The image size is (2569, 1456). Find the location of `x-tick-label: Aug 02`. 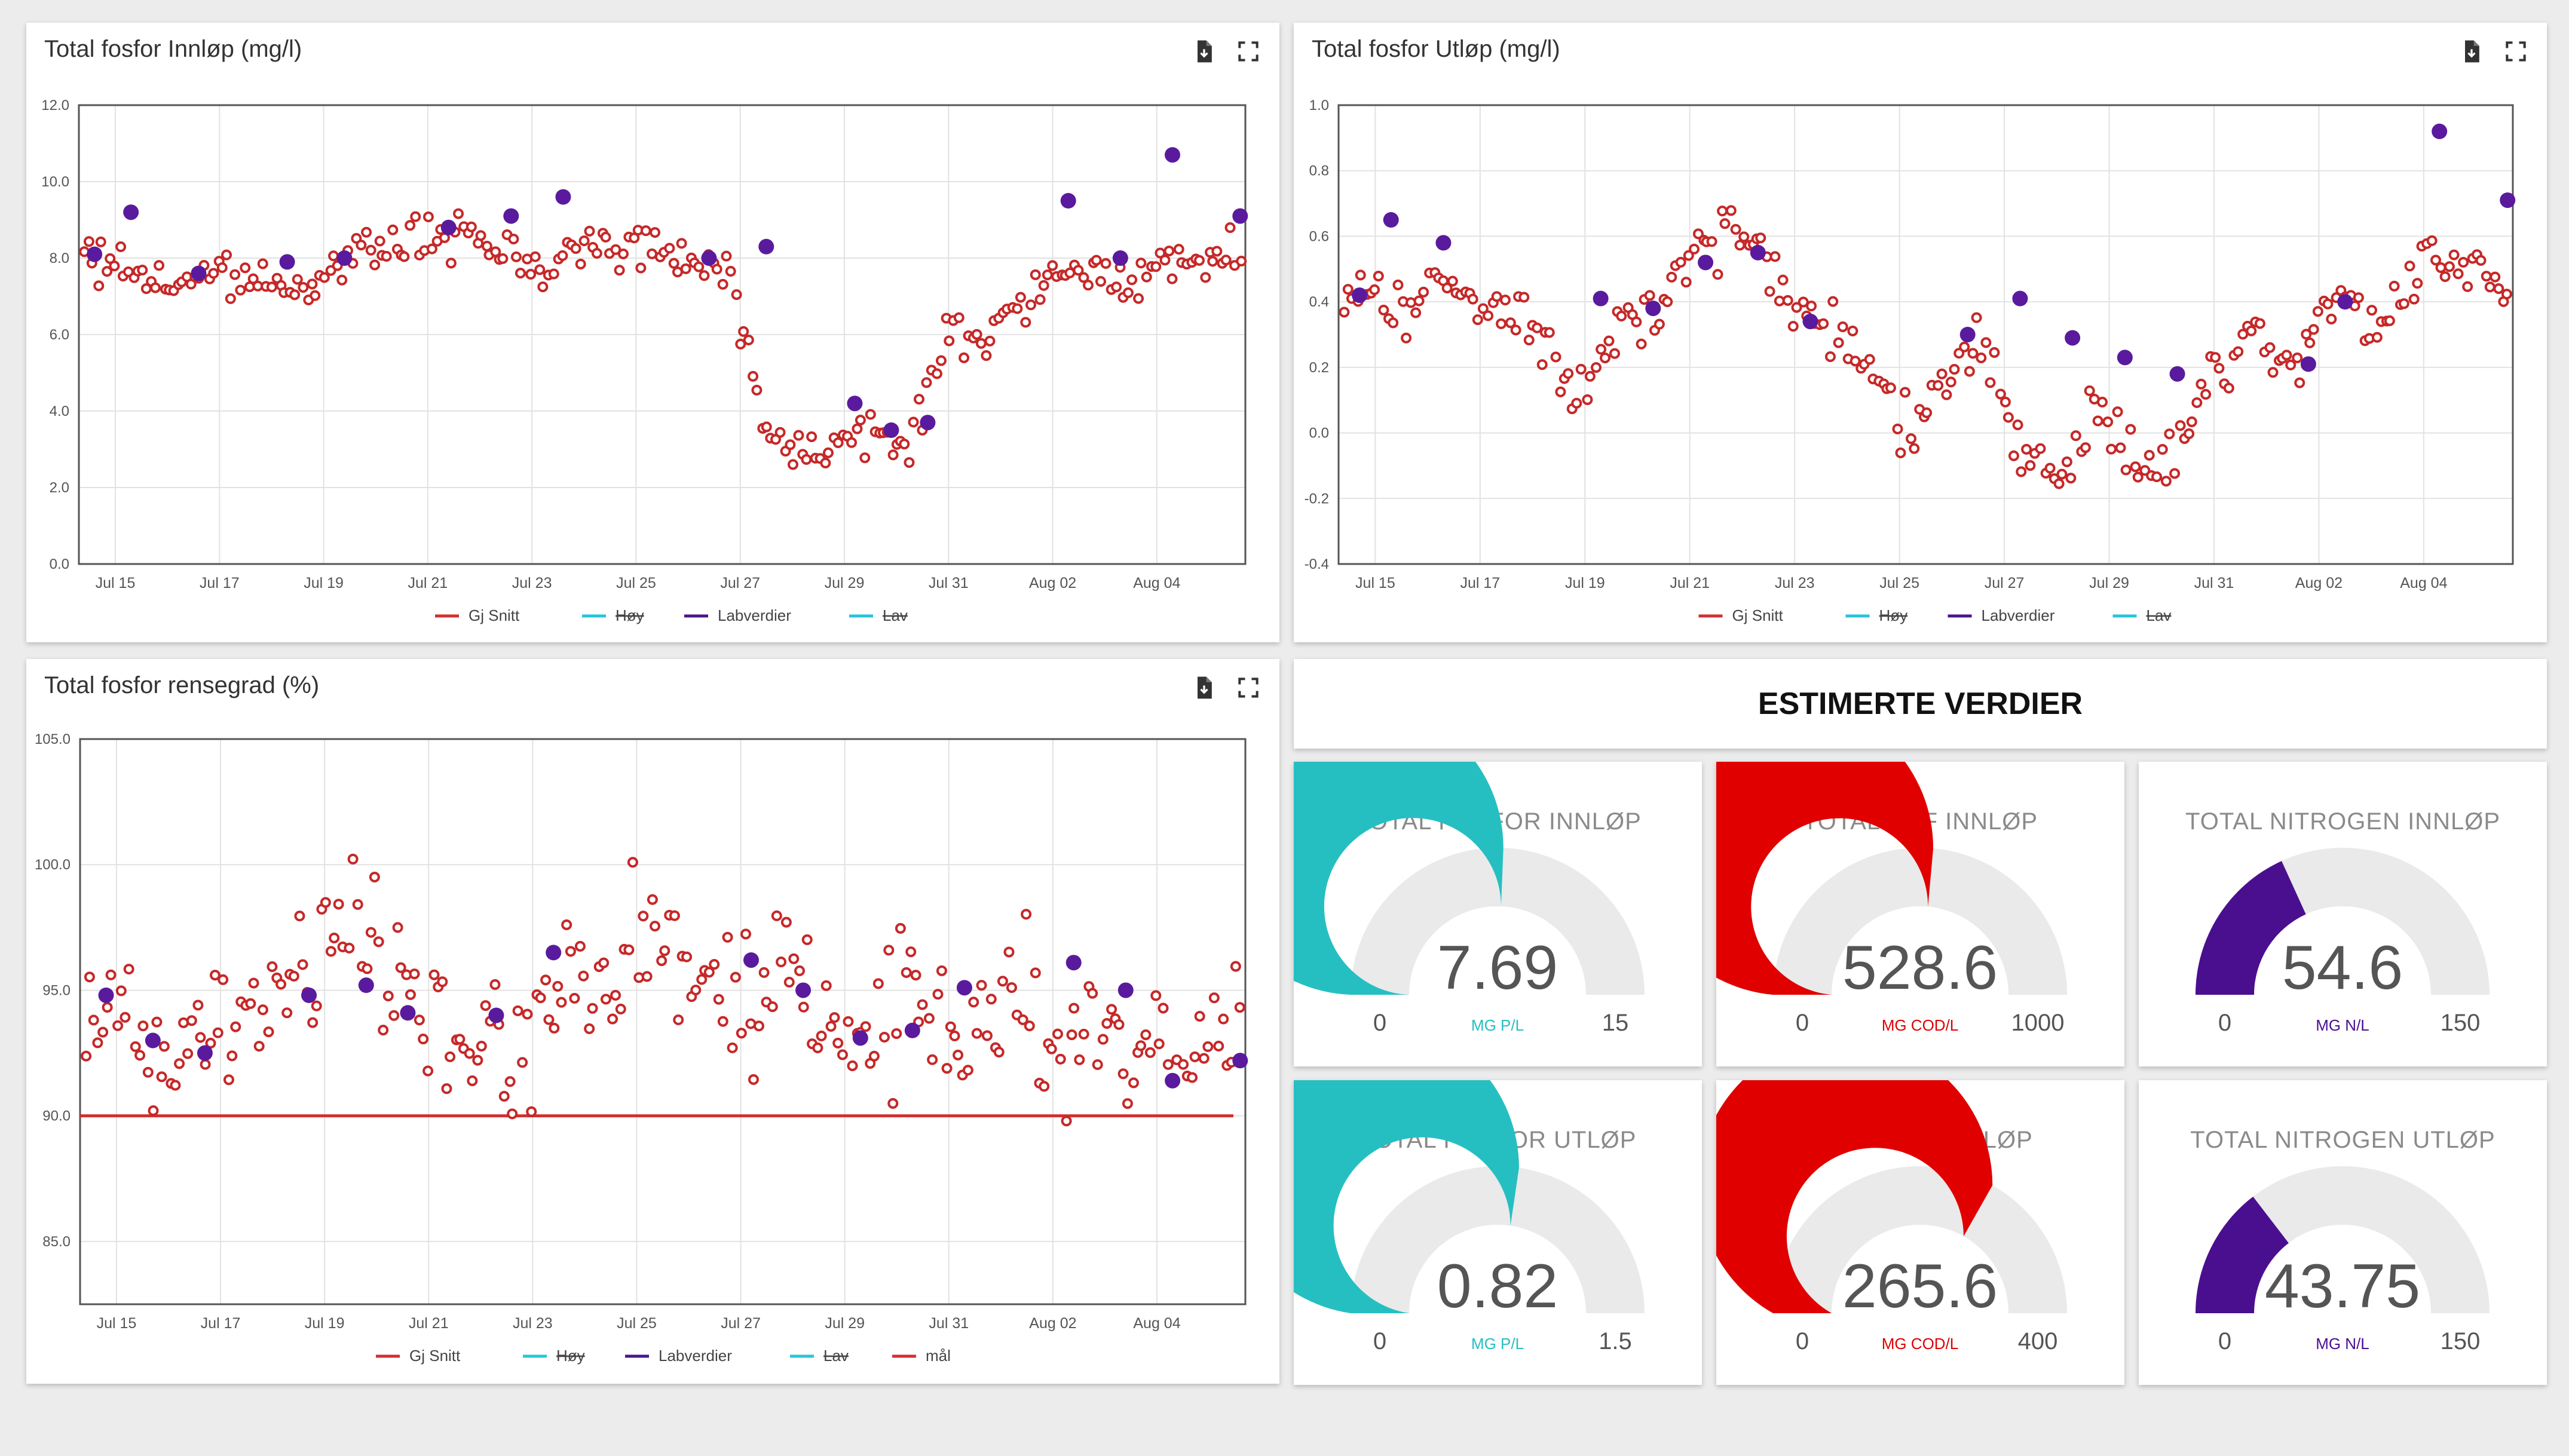

x-tick-label: Aug 02 is located at coordinates (2319, 583).